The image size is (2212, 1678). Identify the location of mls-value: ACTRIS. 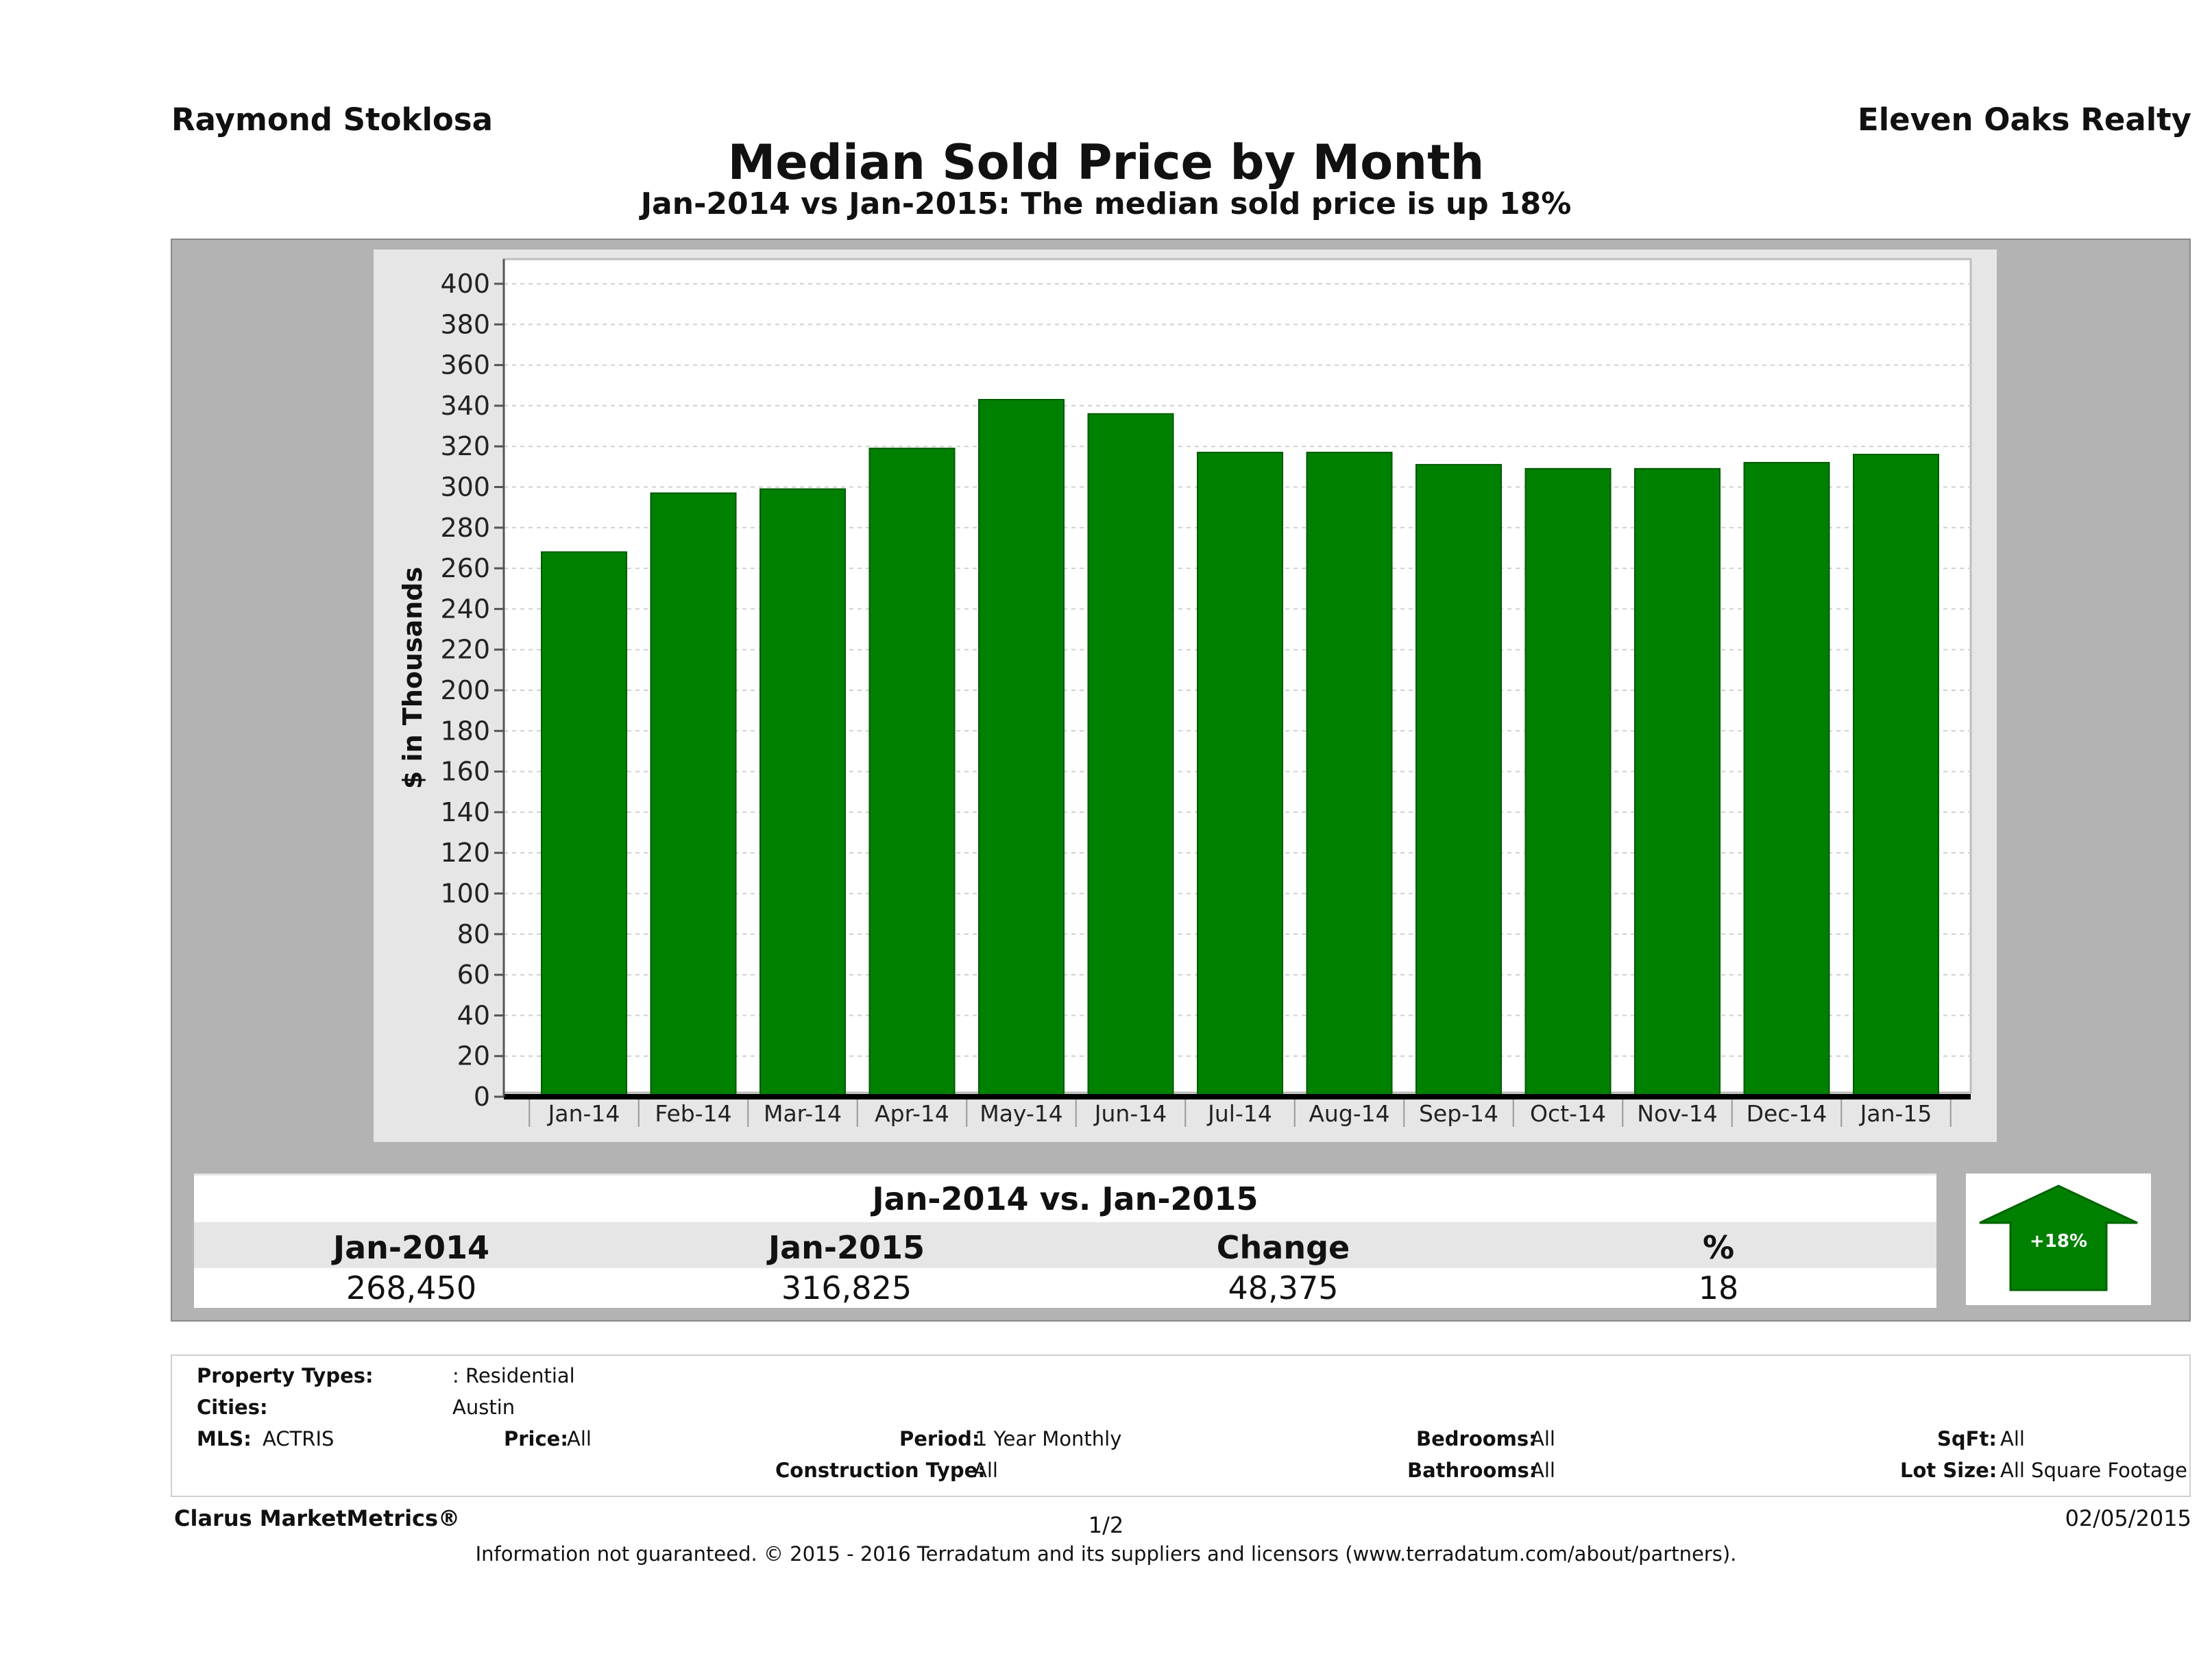
(299, 1438).